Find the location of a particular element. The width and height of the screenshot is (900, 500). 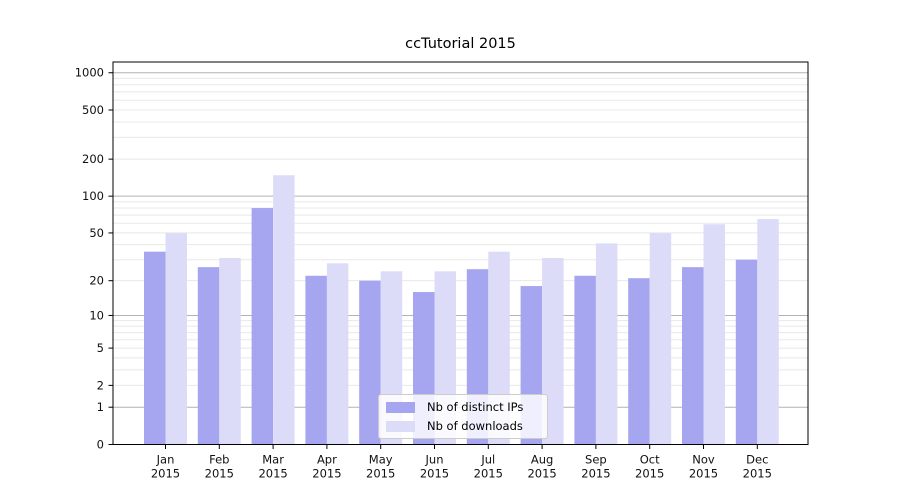

y-tick-label: 5 is located at coordinates (100, 348).